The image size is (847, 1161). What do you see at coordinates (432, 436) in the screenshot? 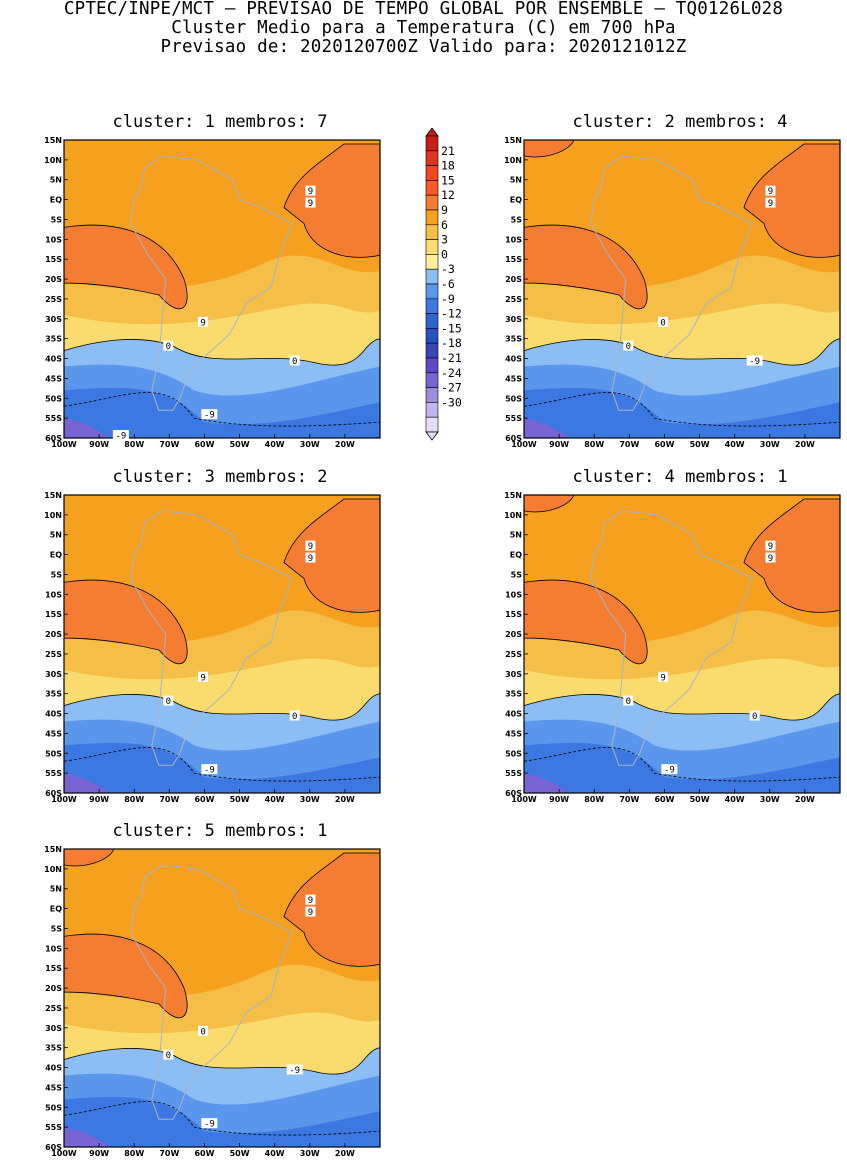
I see `colorbar-bottom-arrow` at bounding box center [432, 436].